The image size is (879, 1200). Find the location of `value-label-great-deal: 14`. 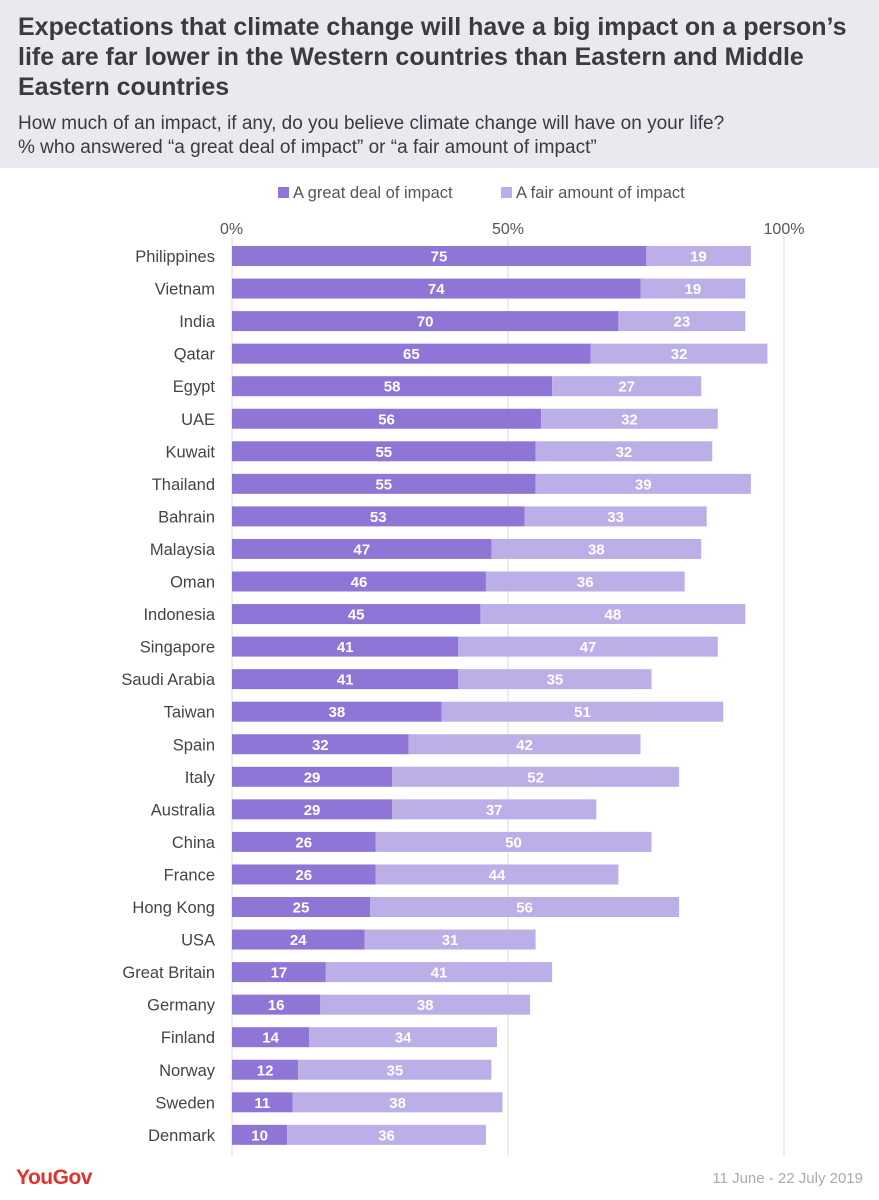

value-label-great-deal: 14 is located at coordinates (270, 1038).